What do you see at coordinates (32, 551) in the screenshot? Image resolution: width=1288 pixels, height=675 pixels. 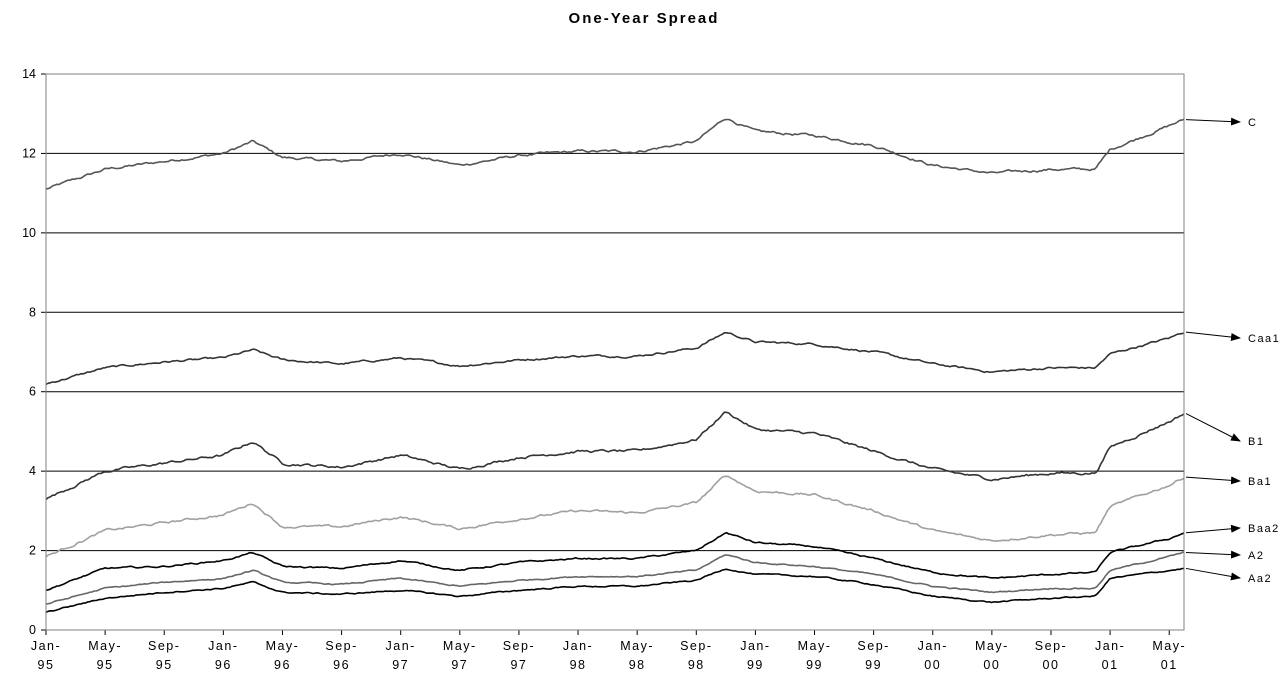 I see `y-tick-label: 2` at bounding box center [32, 551].